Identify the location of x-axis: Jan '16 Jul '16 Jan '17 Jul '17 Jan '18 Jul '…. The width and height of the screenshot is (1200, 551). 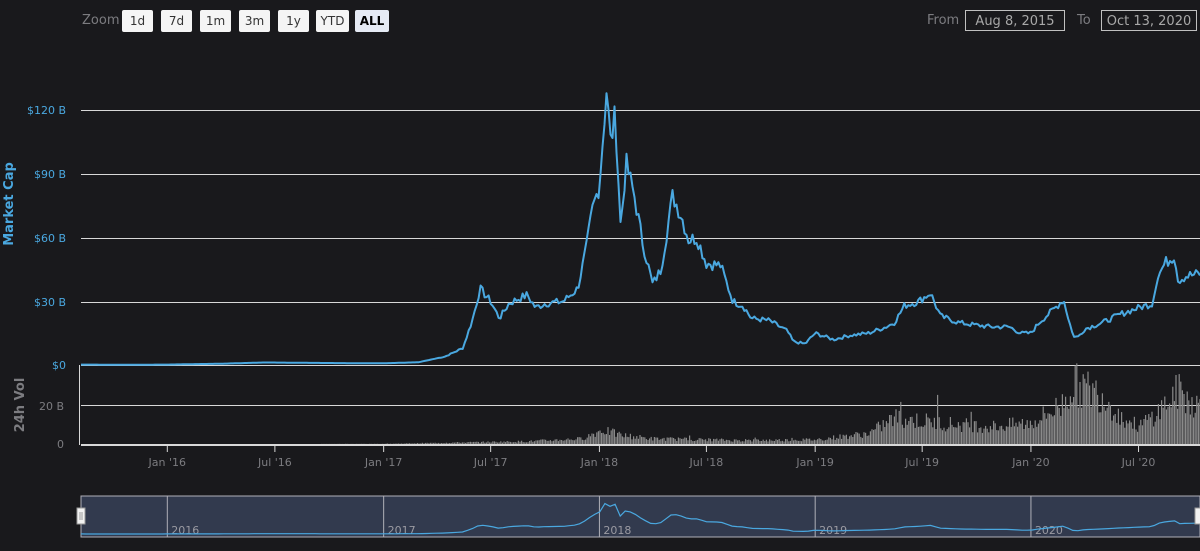
(640, 457).